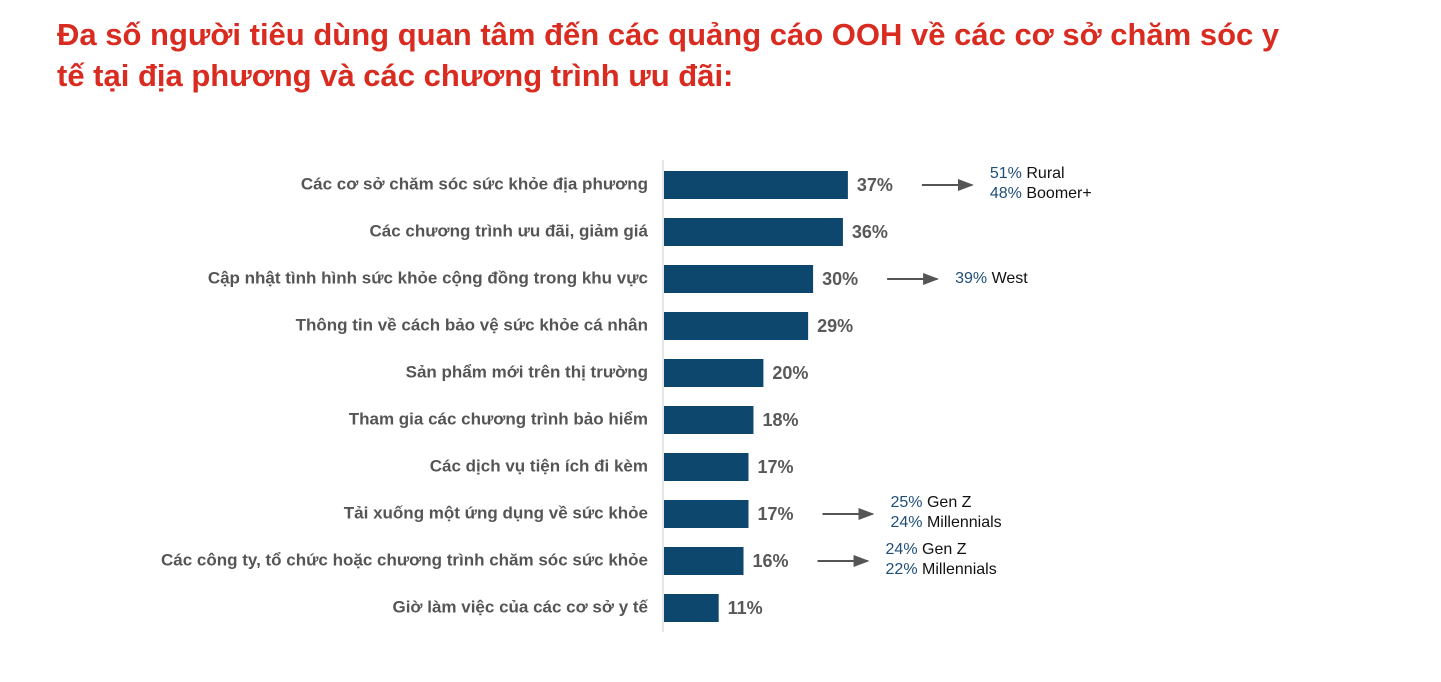 This screenshot has height=682, width=1441. I want to click on callout-segment: Boomer+, so click(1058, 193).